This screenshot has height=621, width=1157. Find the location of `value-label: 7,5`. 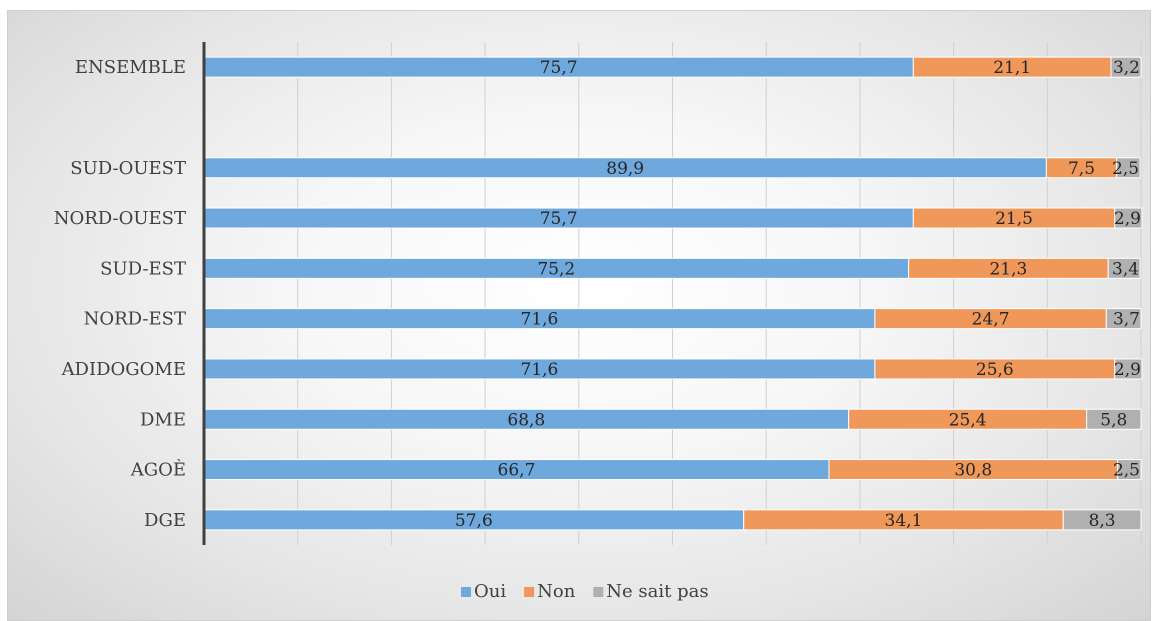

value-label: 7,5 is located at coordinates (1081, 169).